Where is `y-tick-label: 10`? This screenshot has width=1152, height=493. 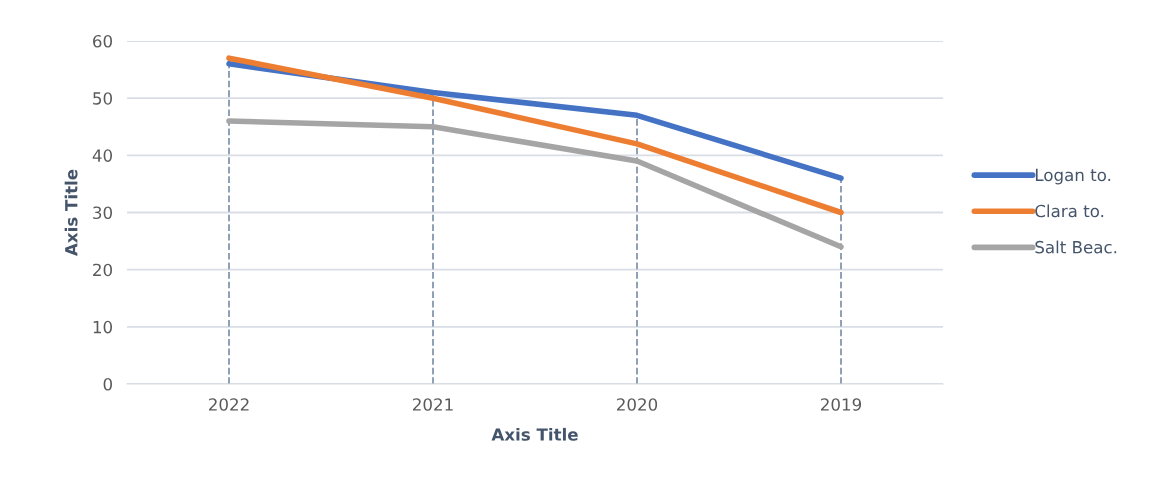 y-tick-label: 10 is located at coordinates (102, 327).